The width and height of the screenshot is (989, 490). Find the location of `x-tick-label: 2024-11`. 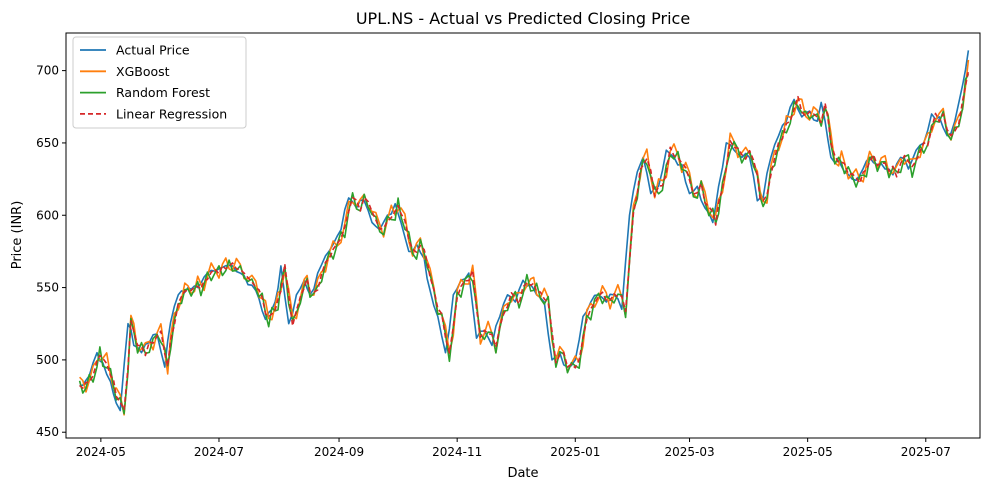

x-tick-label: 2024-11 is located at coordinates (457, 452).